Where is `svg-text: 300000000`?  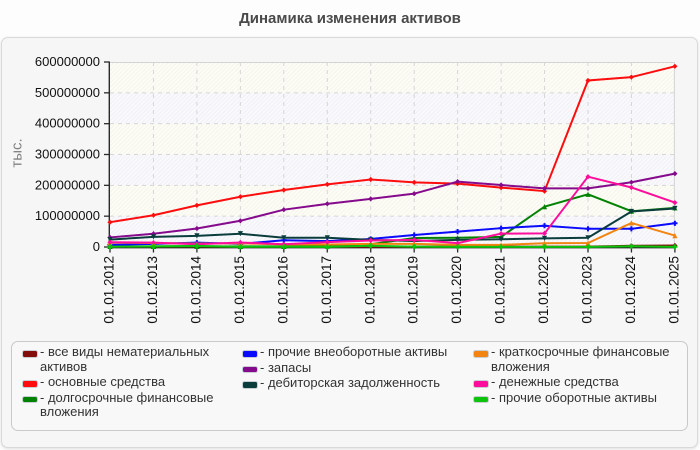
svg-text: 300000000 is located at coordinates (67, 154).